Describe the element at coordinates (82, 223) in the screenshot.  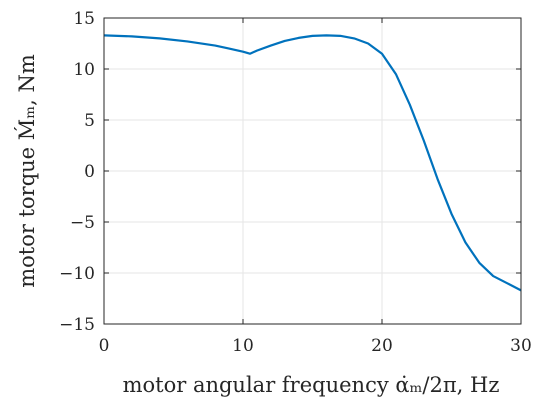
I see `y-tick-label: −5` at that location.